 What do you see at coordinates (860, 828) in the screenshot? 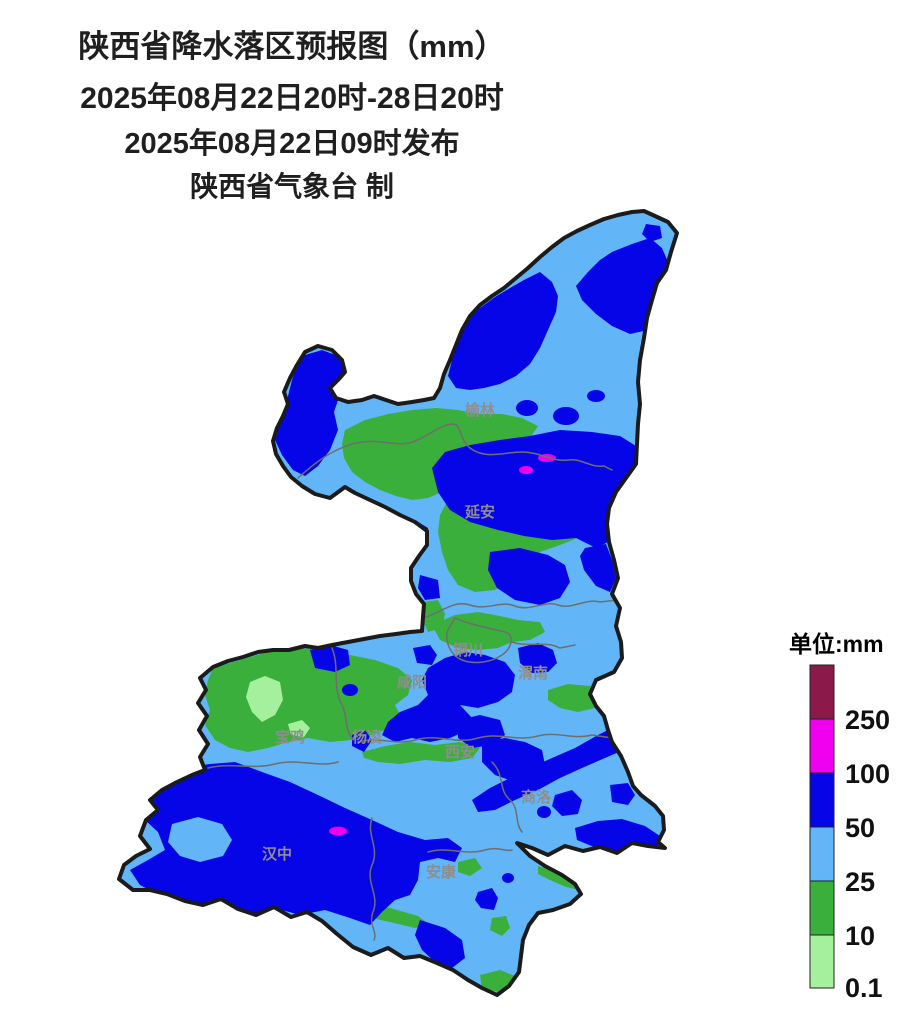
I see `legend-label-50: 50` at bounding box center [860, 828].